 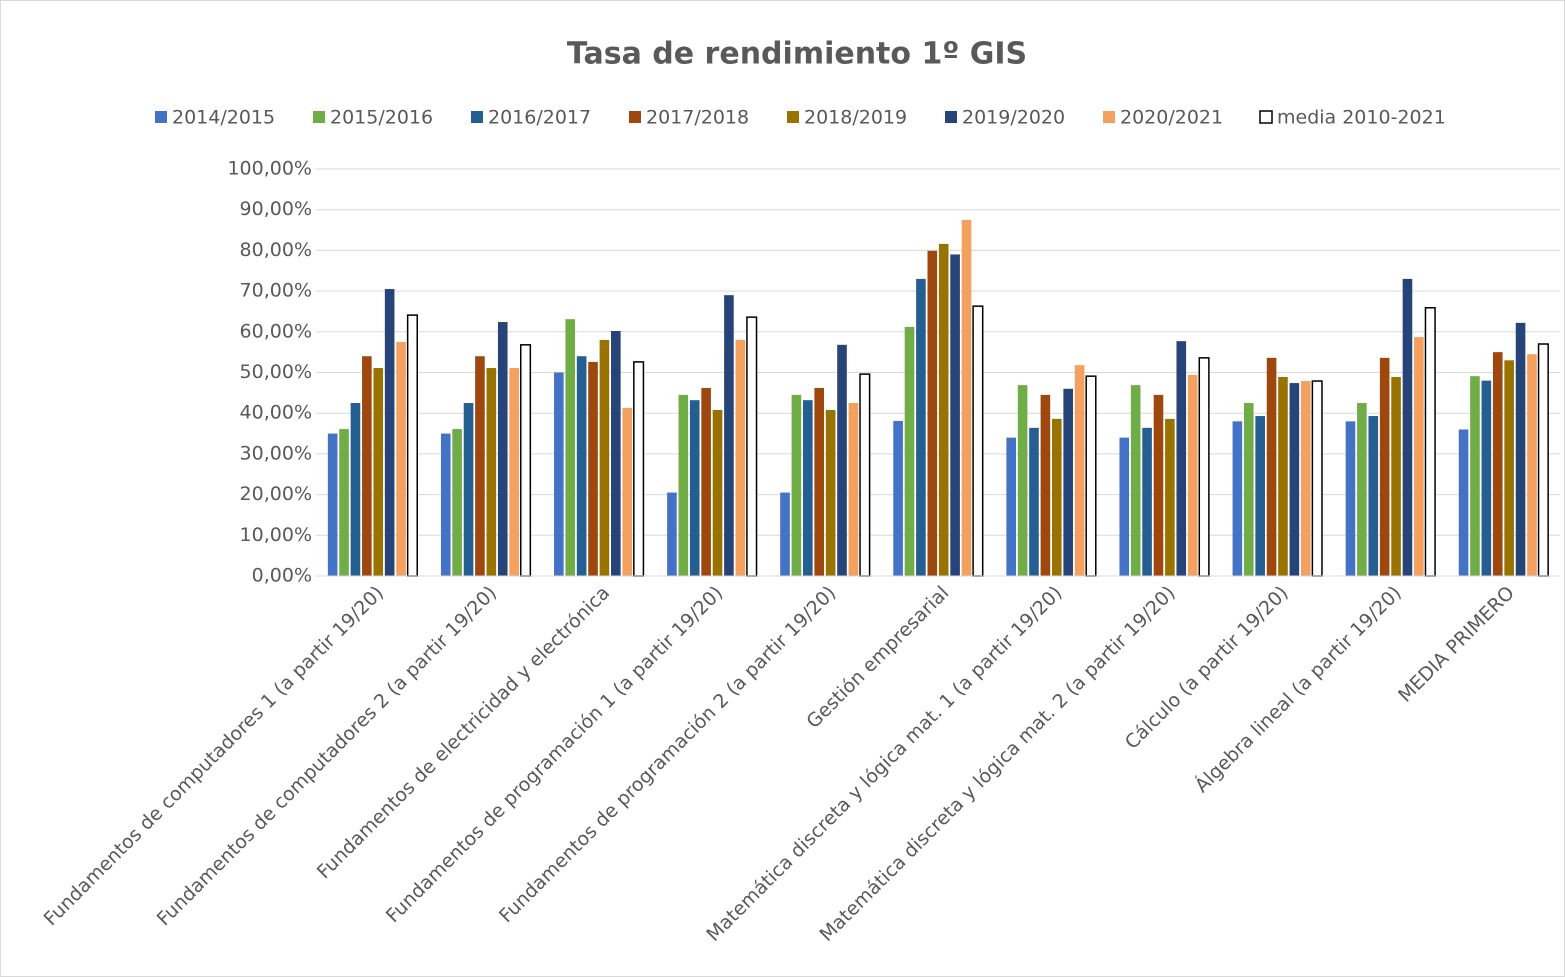 What do you see at coordinates (276, 535) in the screenshot?
I see `y-tick-label: 10,00%` at bounding box center [276, 535].